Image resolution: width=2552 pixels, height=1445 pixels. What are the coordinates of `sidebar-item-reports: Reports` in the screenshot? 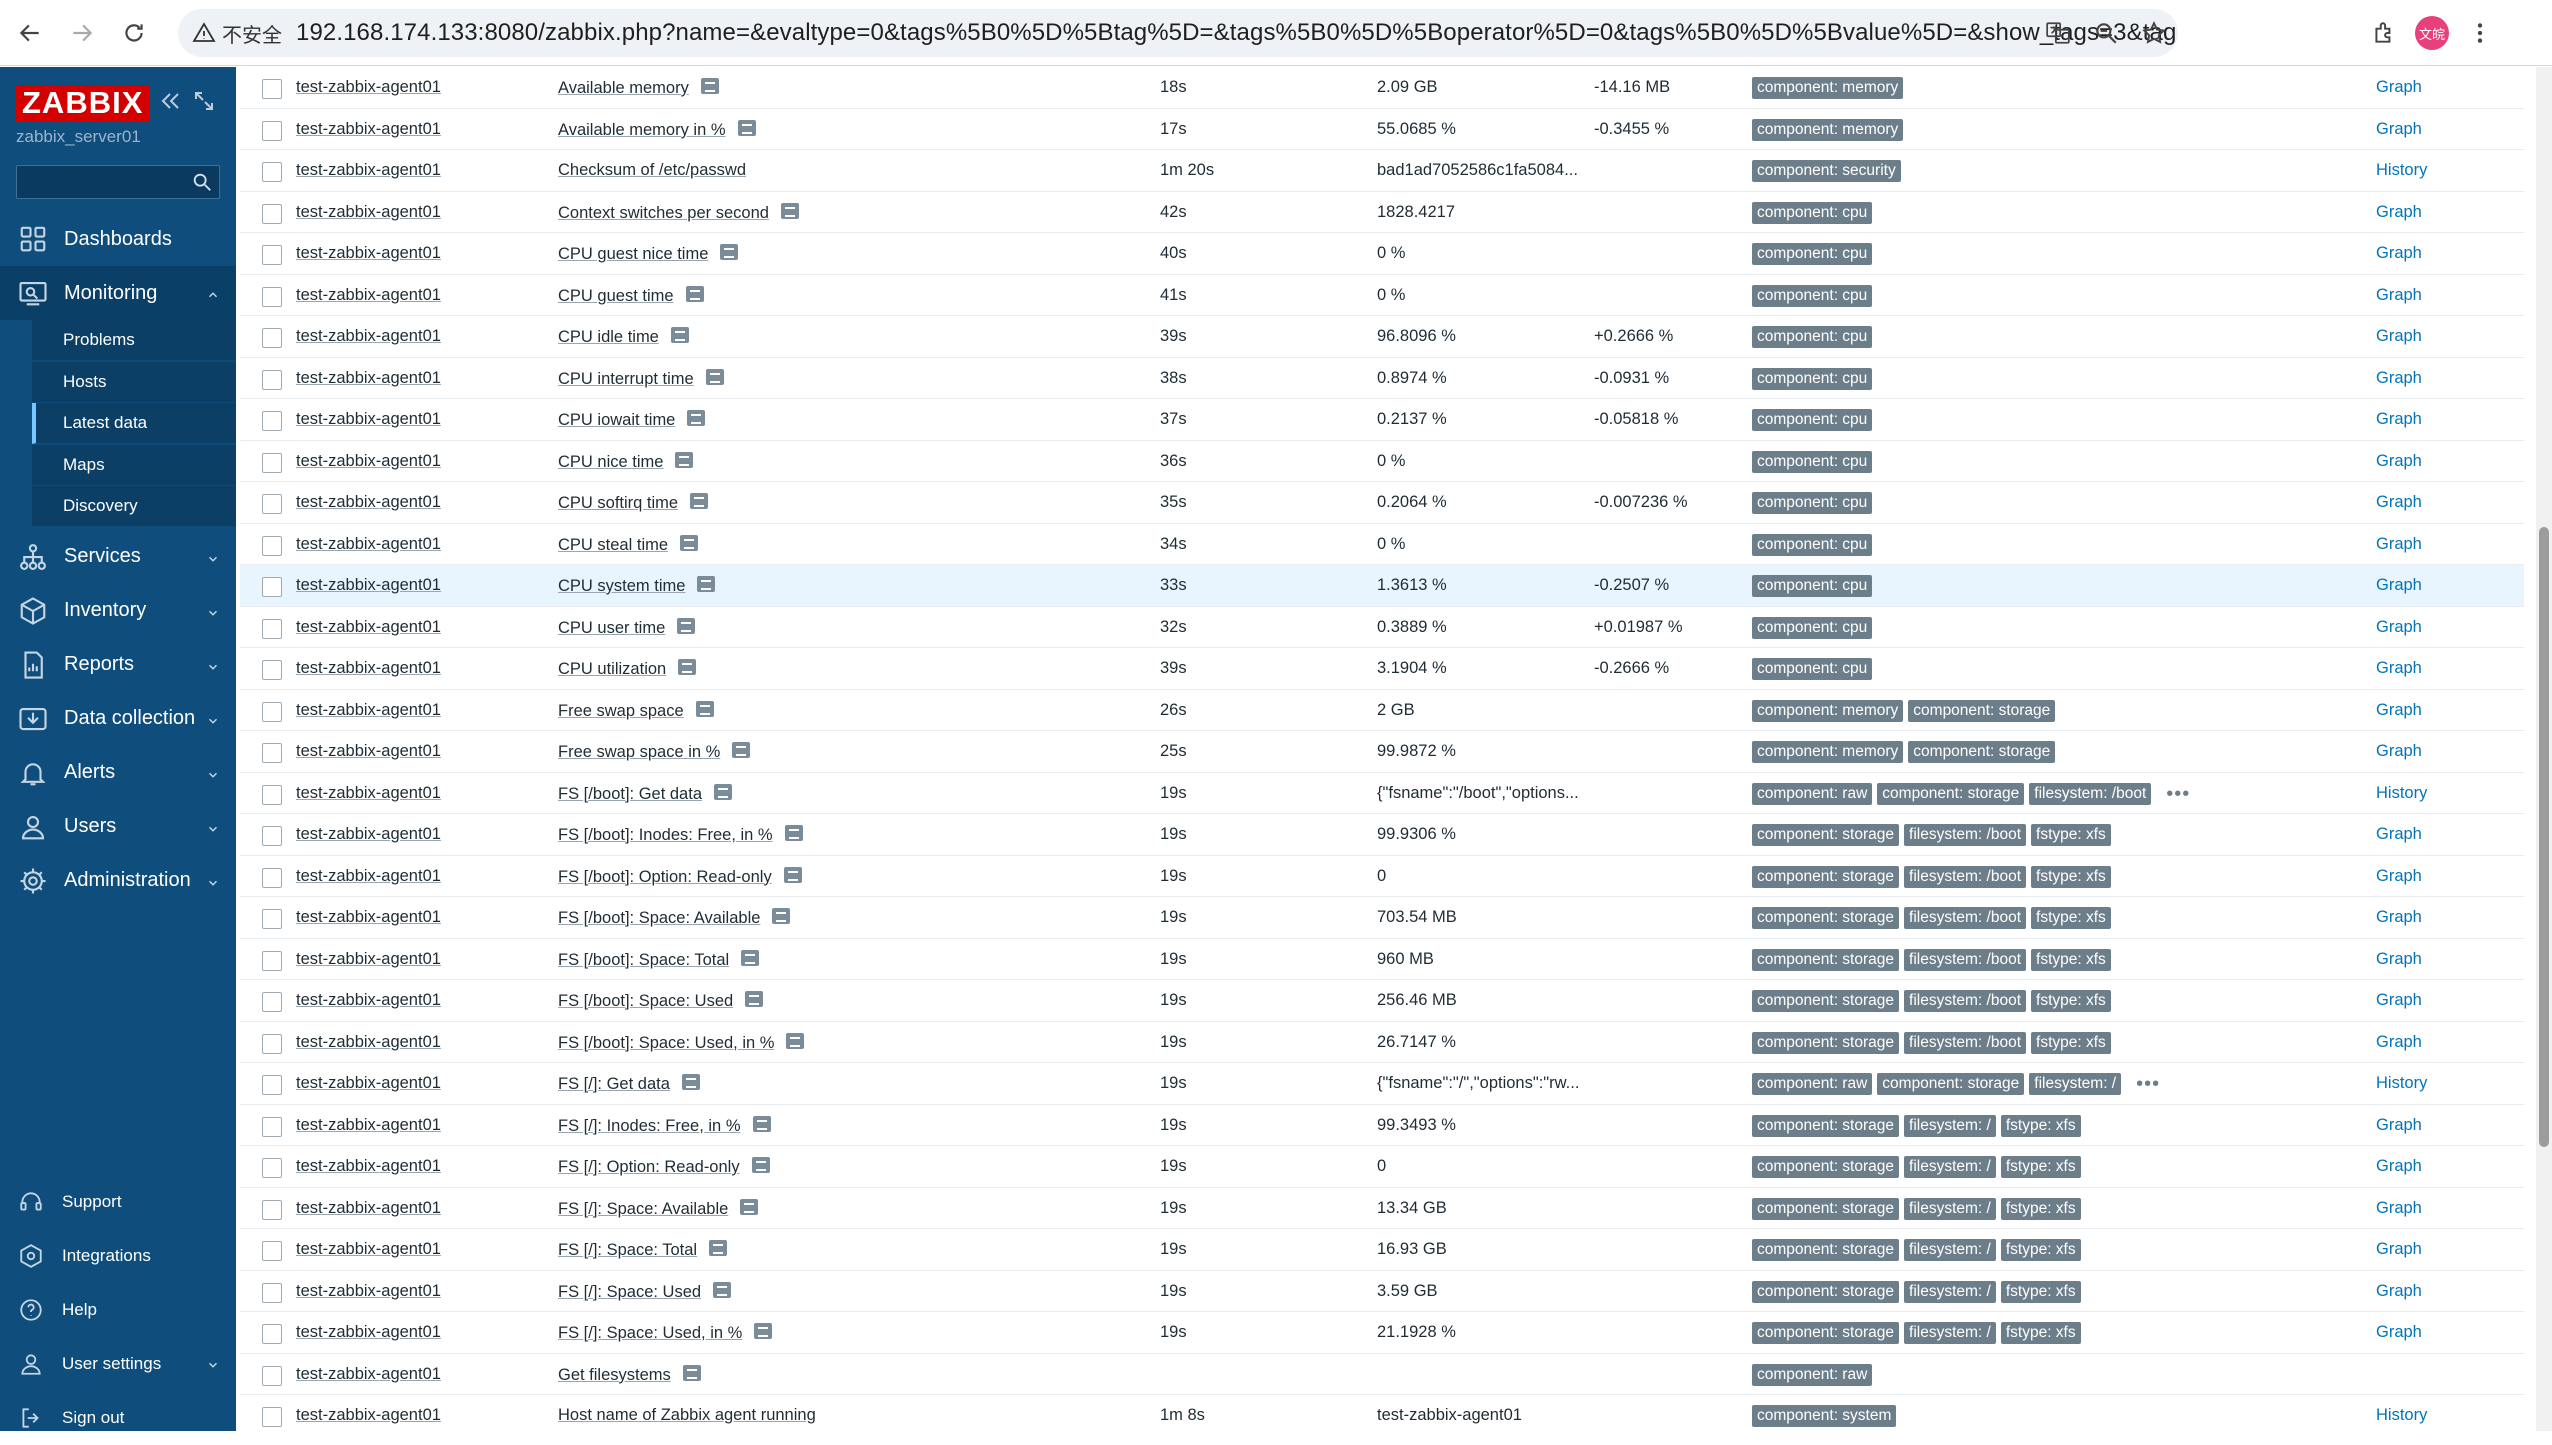 It's located at (118, 665).